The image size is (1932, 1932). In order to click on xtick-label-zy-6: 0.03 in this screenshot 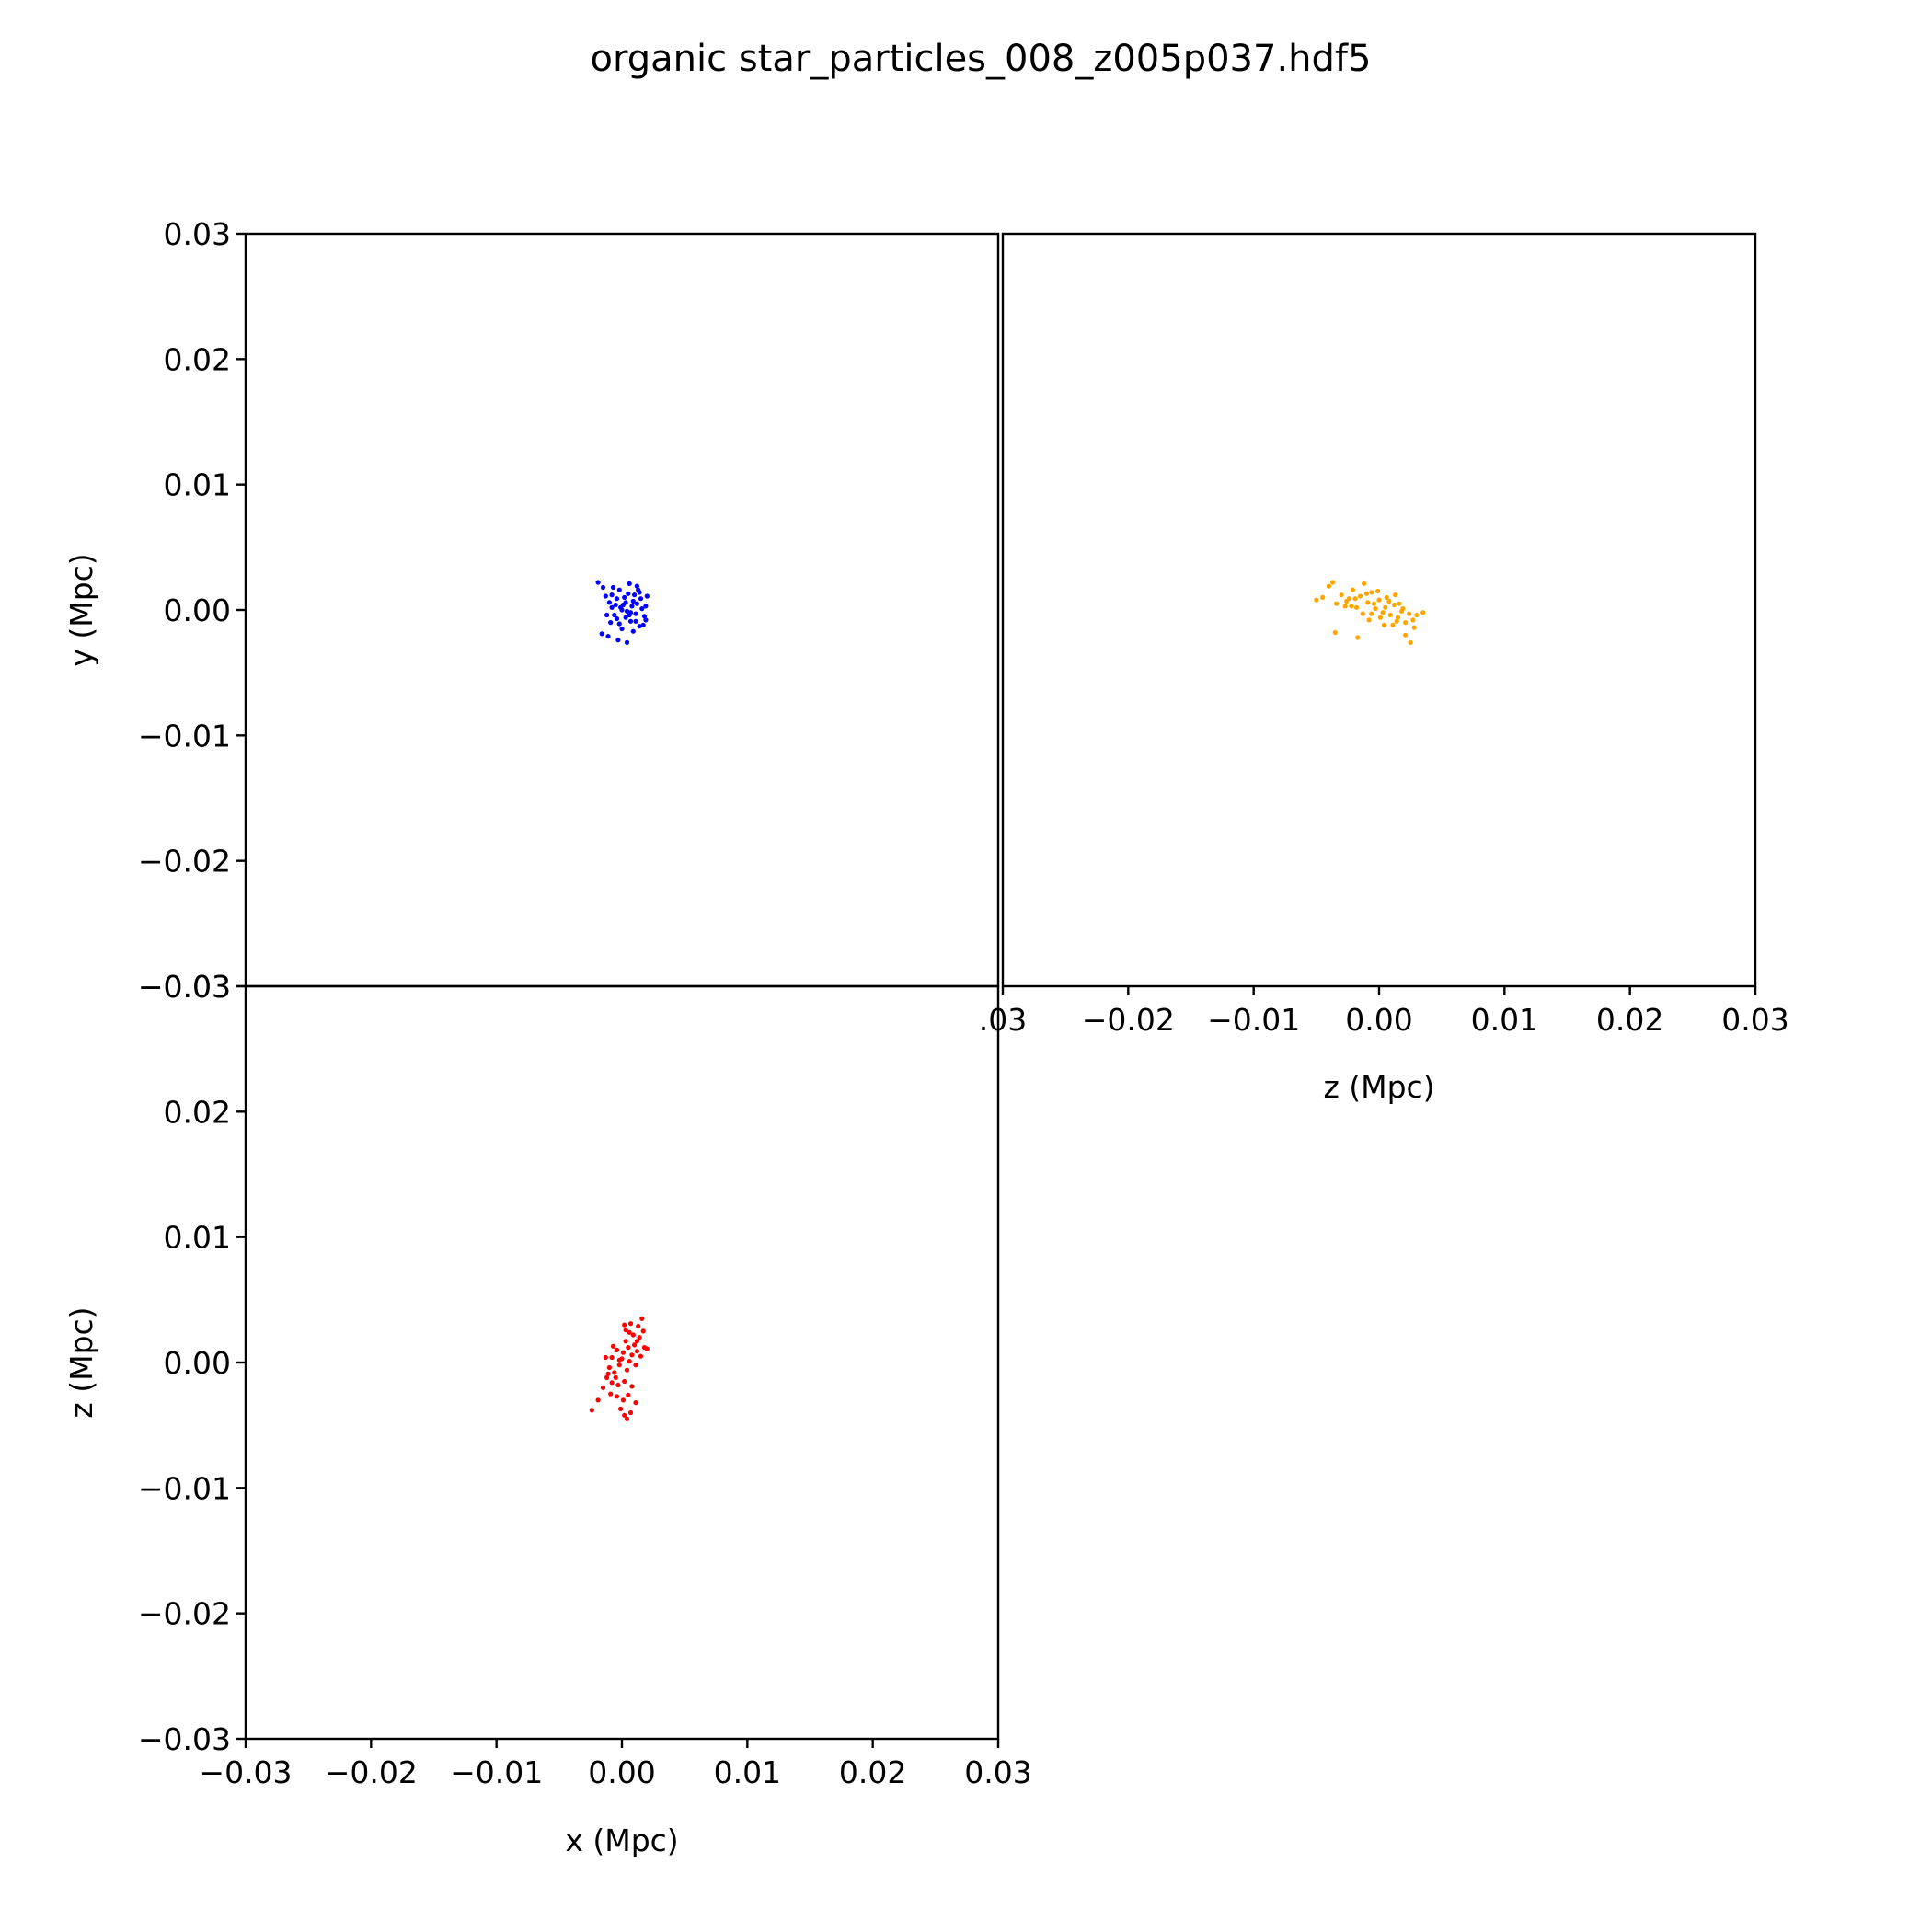, I will do `click(1754, 1020)`.